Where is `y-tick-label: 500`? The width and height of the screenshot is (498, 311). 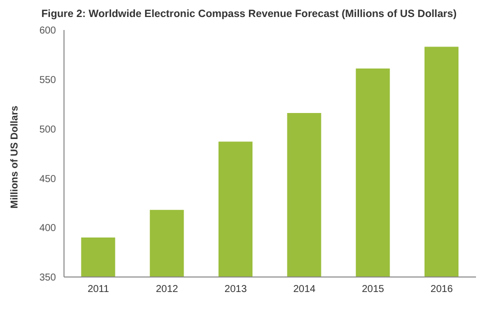
y-tick-label: 500 is located at coordinates (47, 130).